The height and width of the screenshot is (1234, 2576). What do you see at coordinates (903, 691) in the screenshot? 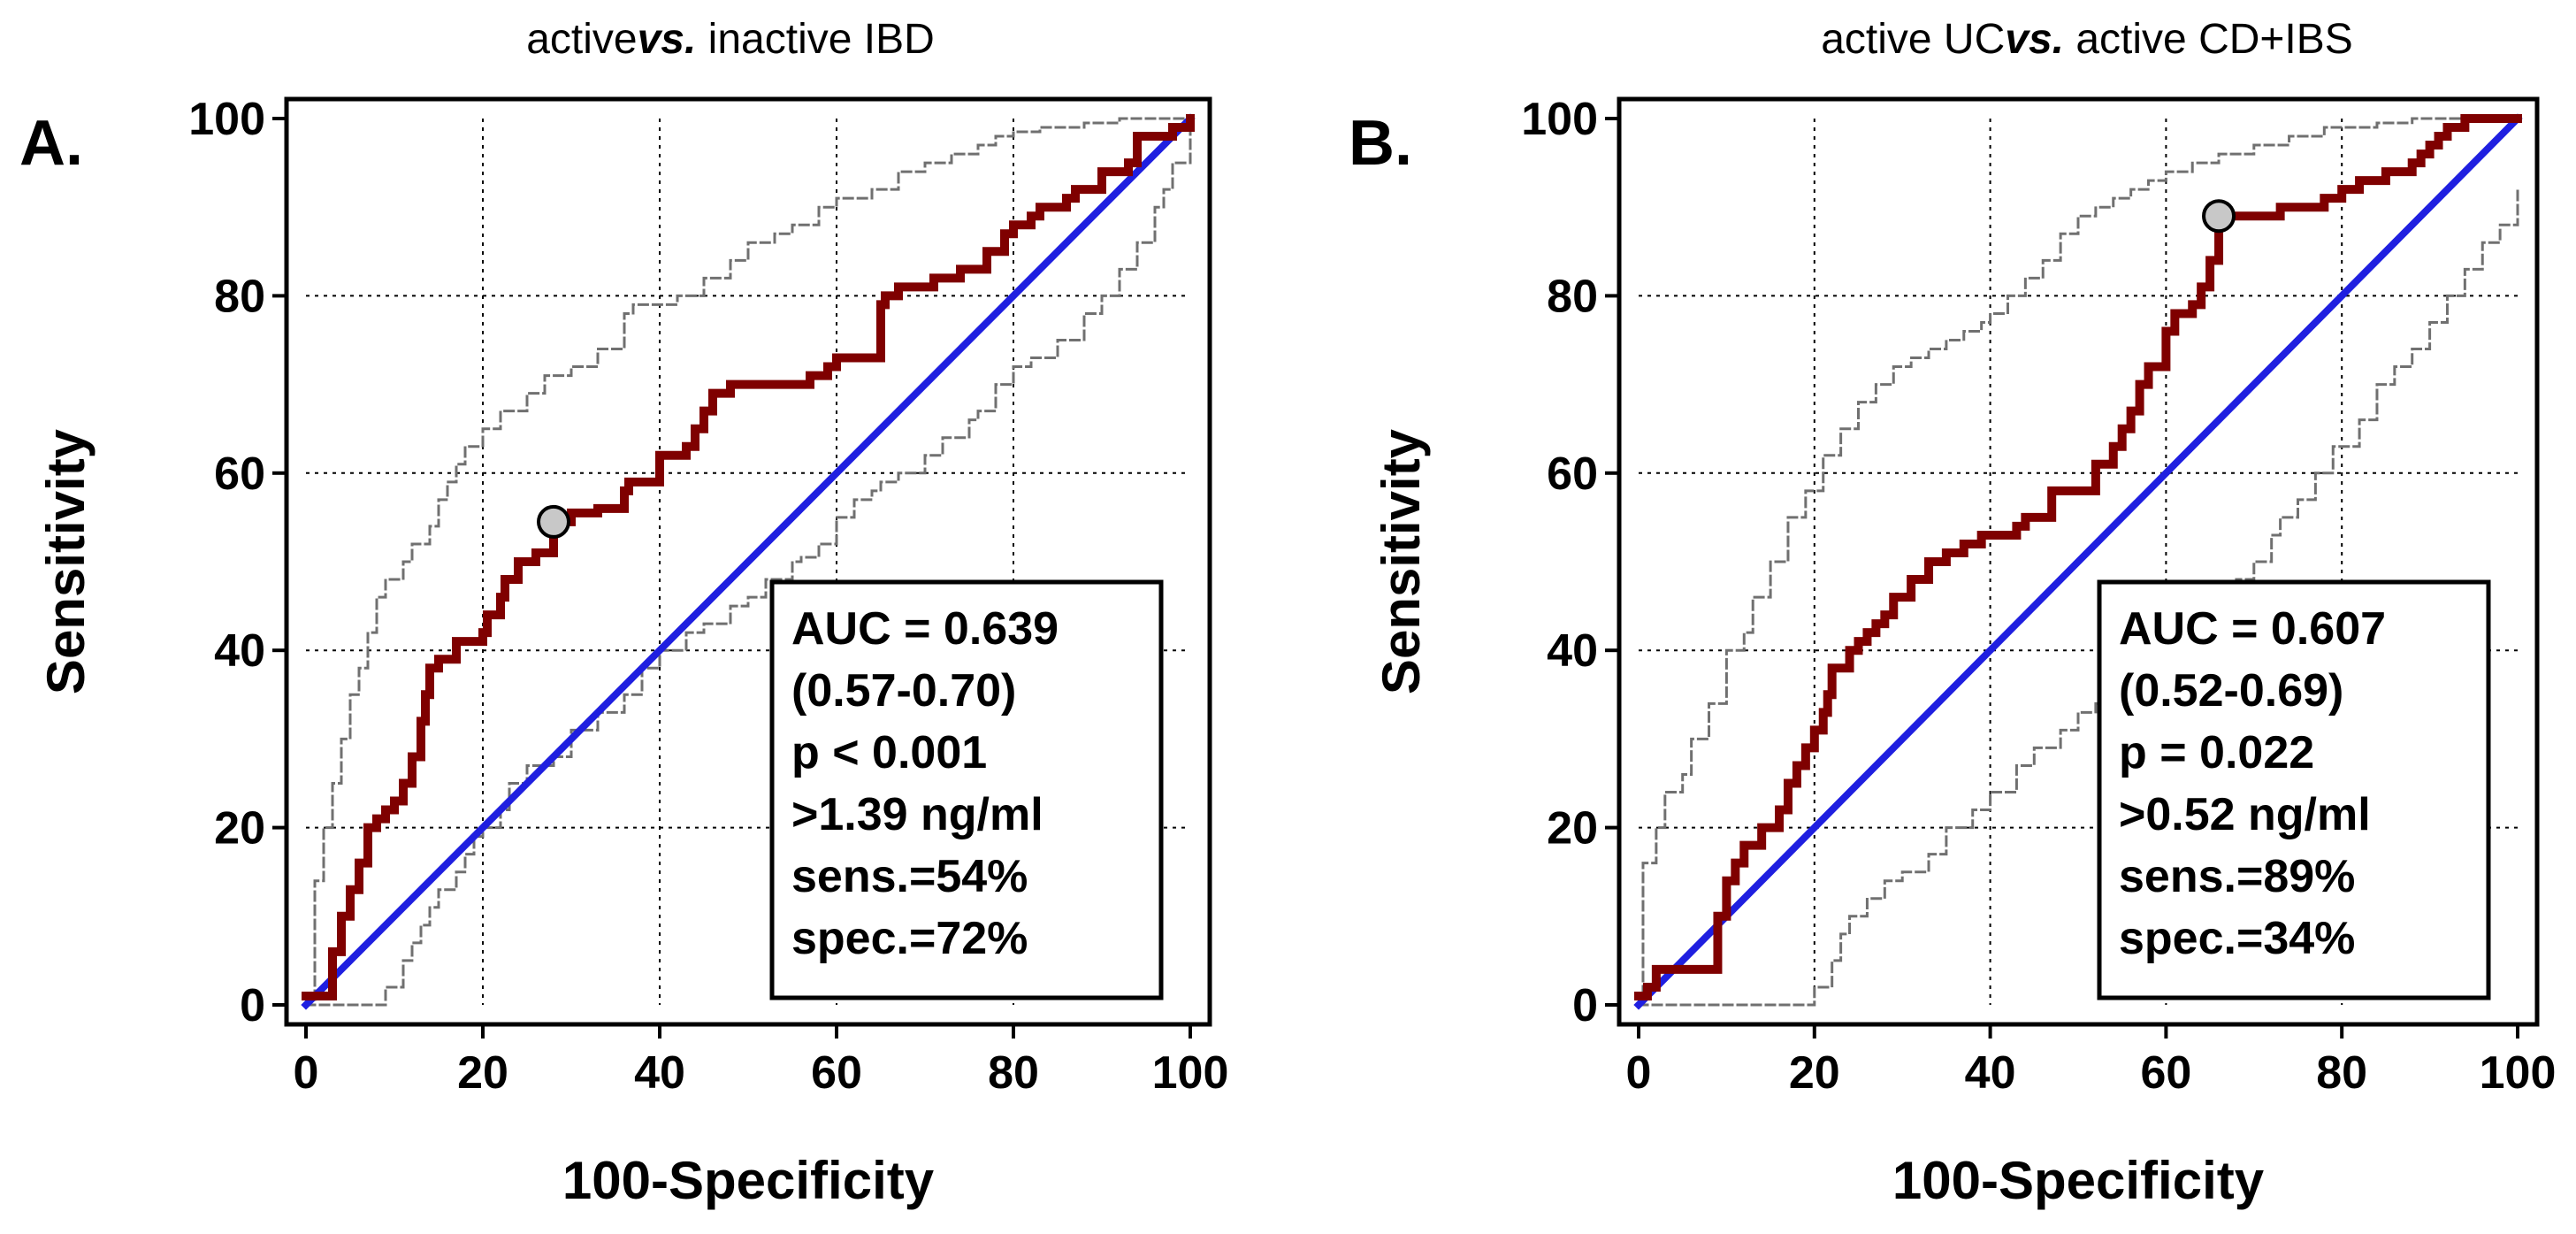
I see `stats-line: (0.57-0.70)` at bounding box center [903, 691].